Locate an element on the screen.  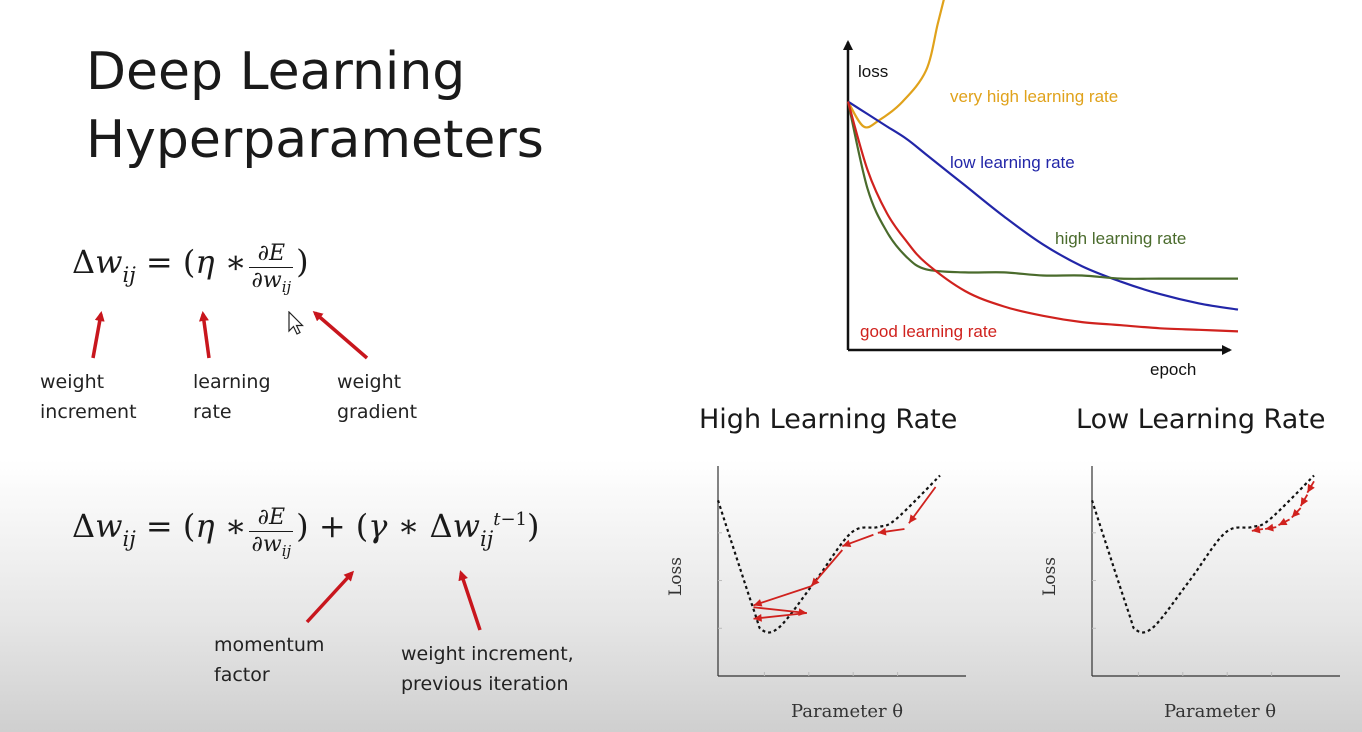
momentum-update-equation: Δwij = (η ∗ ∂E ∂wij) + (γ ∗ Δwijt−1) is located at coordinates (306, 532).